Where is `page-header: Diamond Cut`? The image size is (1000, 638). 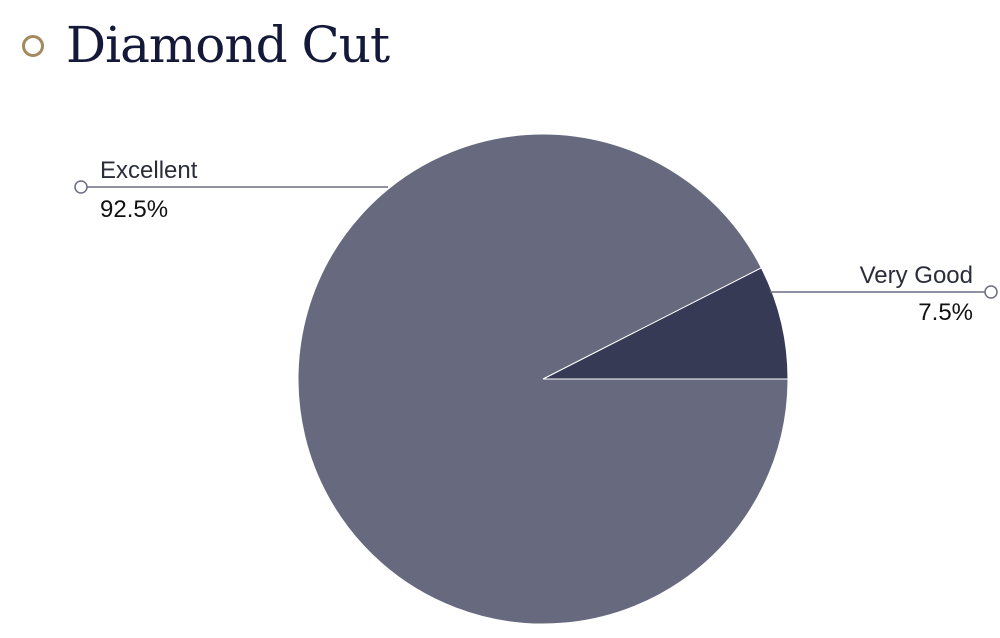 page-header: Diamond Cut is located at coordinates (206, 45).